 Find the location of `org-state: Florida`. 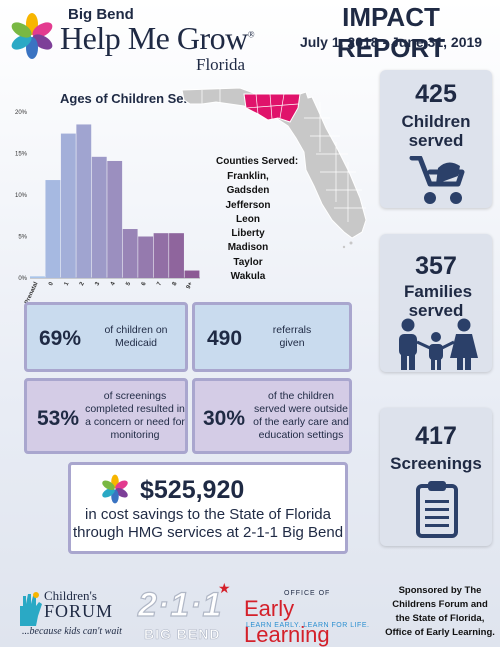

org-state: Florida is located at coordinates (221, 64).